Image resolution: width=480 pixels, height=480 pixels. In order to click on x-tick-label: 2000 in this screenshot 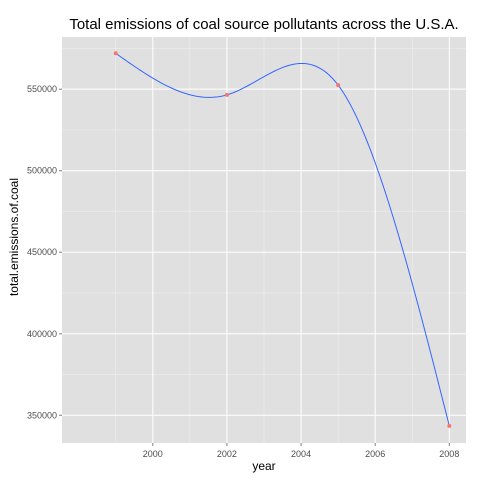, I will do `click(153, 454)`.